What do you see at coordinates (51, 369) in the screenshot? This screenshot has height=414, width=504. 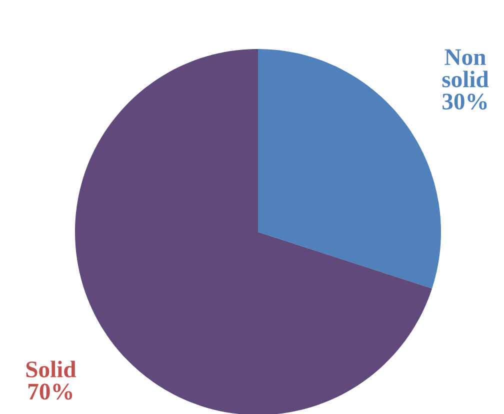 I see `slice-label: Solid` at bounding box center [51, 369].